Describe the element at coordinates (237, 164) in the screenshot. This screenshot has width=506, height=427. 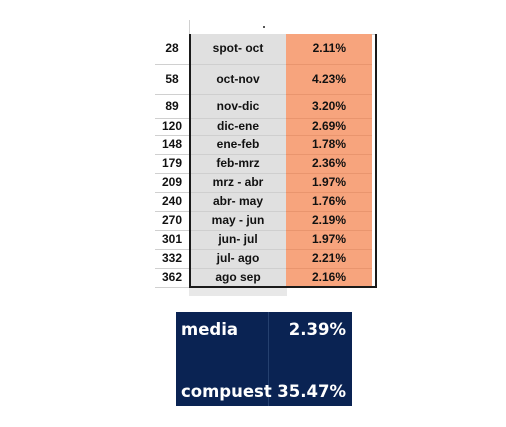
I see `period-cell: feb-mrz` at that location.